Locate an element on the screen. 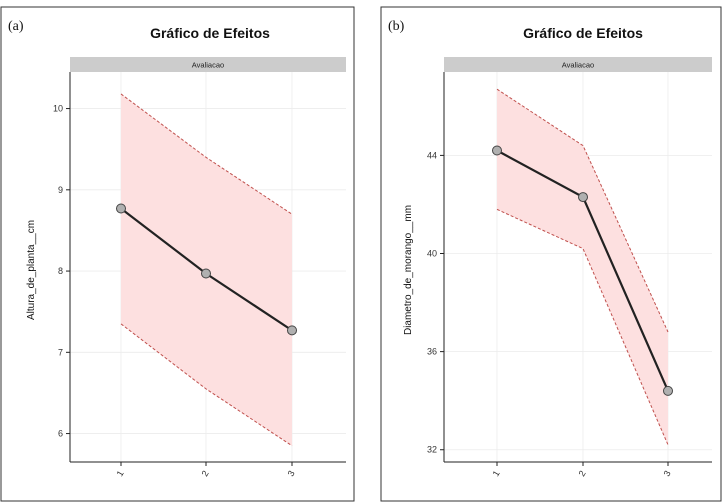 Image resolution: width=722 pixels, height=503 pixels. panel-label: (a) is located at coordinates (16, 26).